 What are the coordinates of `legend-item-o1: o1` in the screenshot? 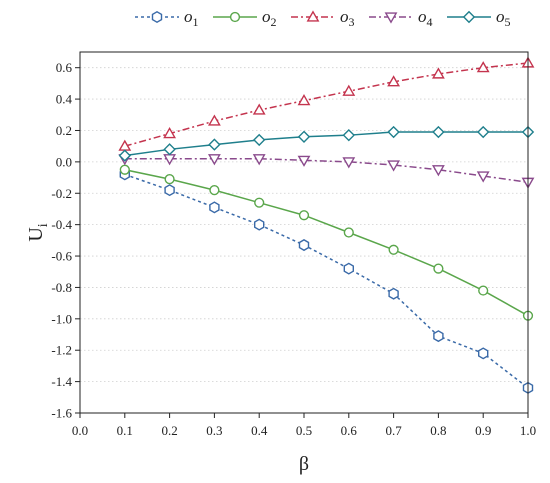 It's located at (167, 18).